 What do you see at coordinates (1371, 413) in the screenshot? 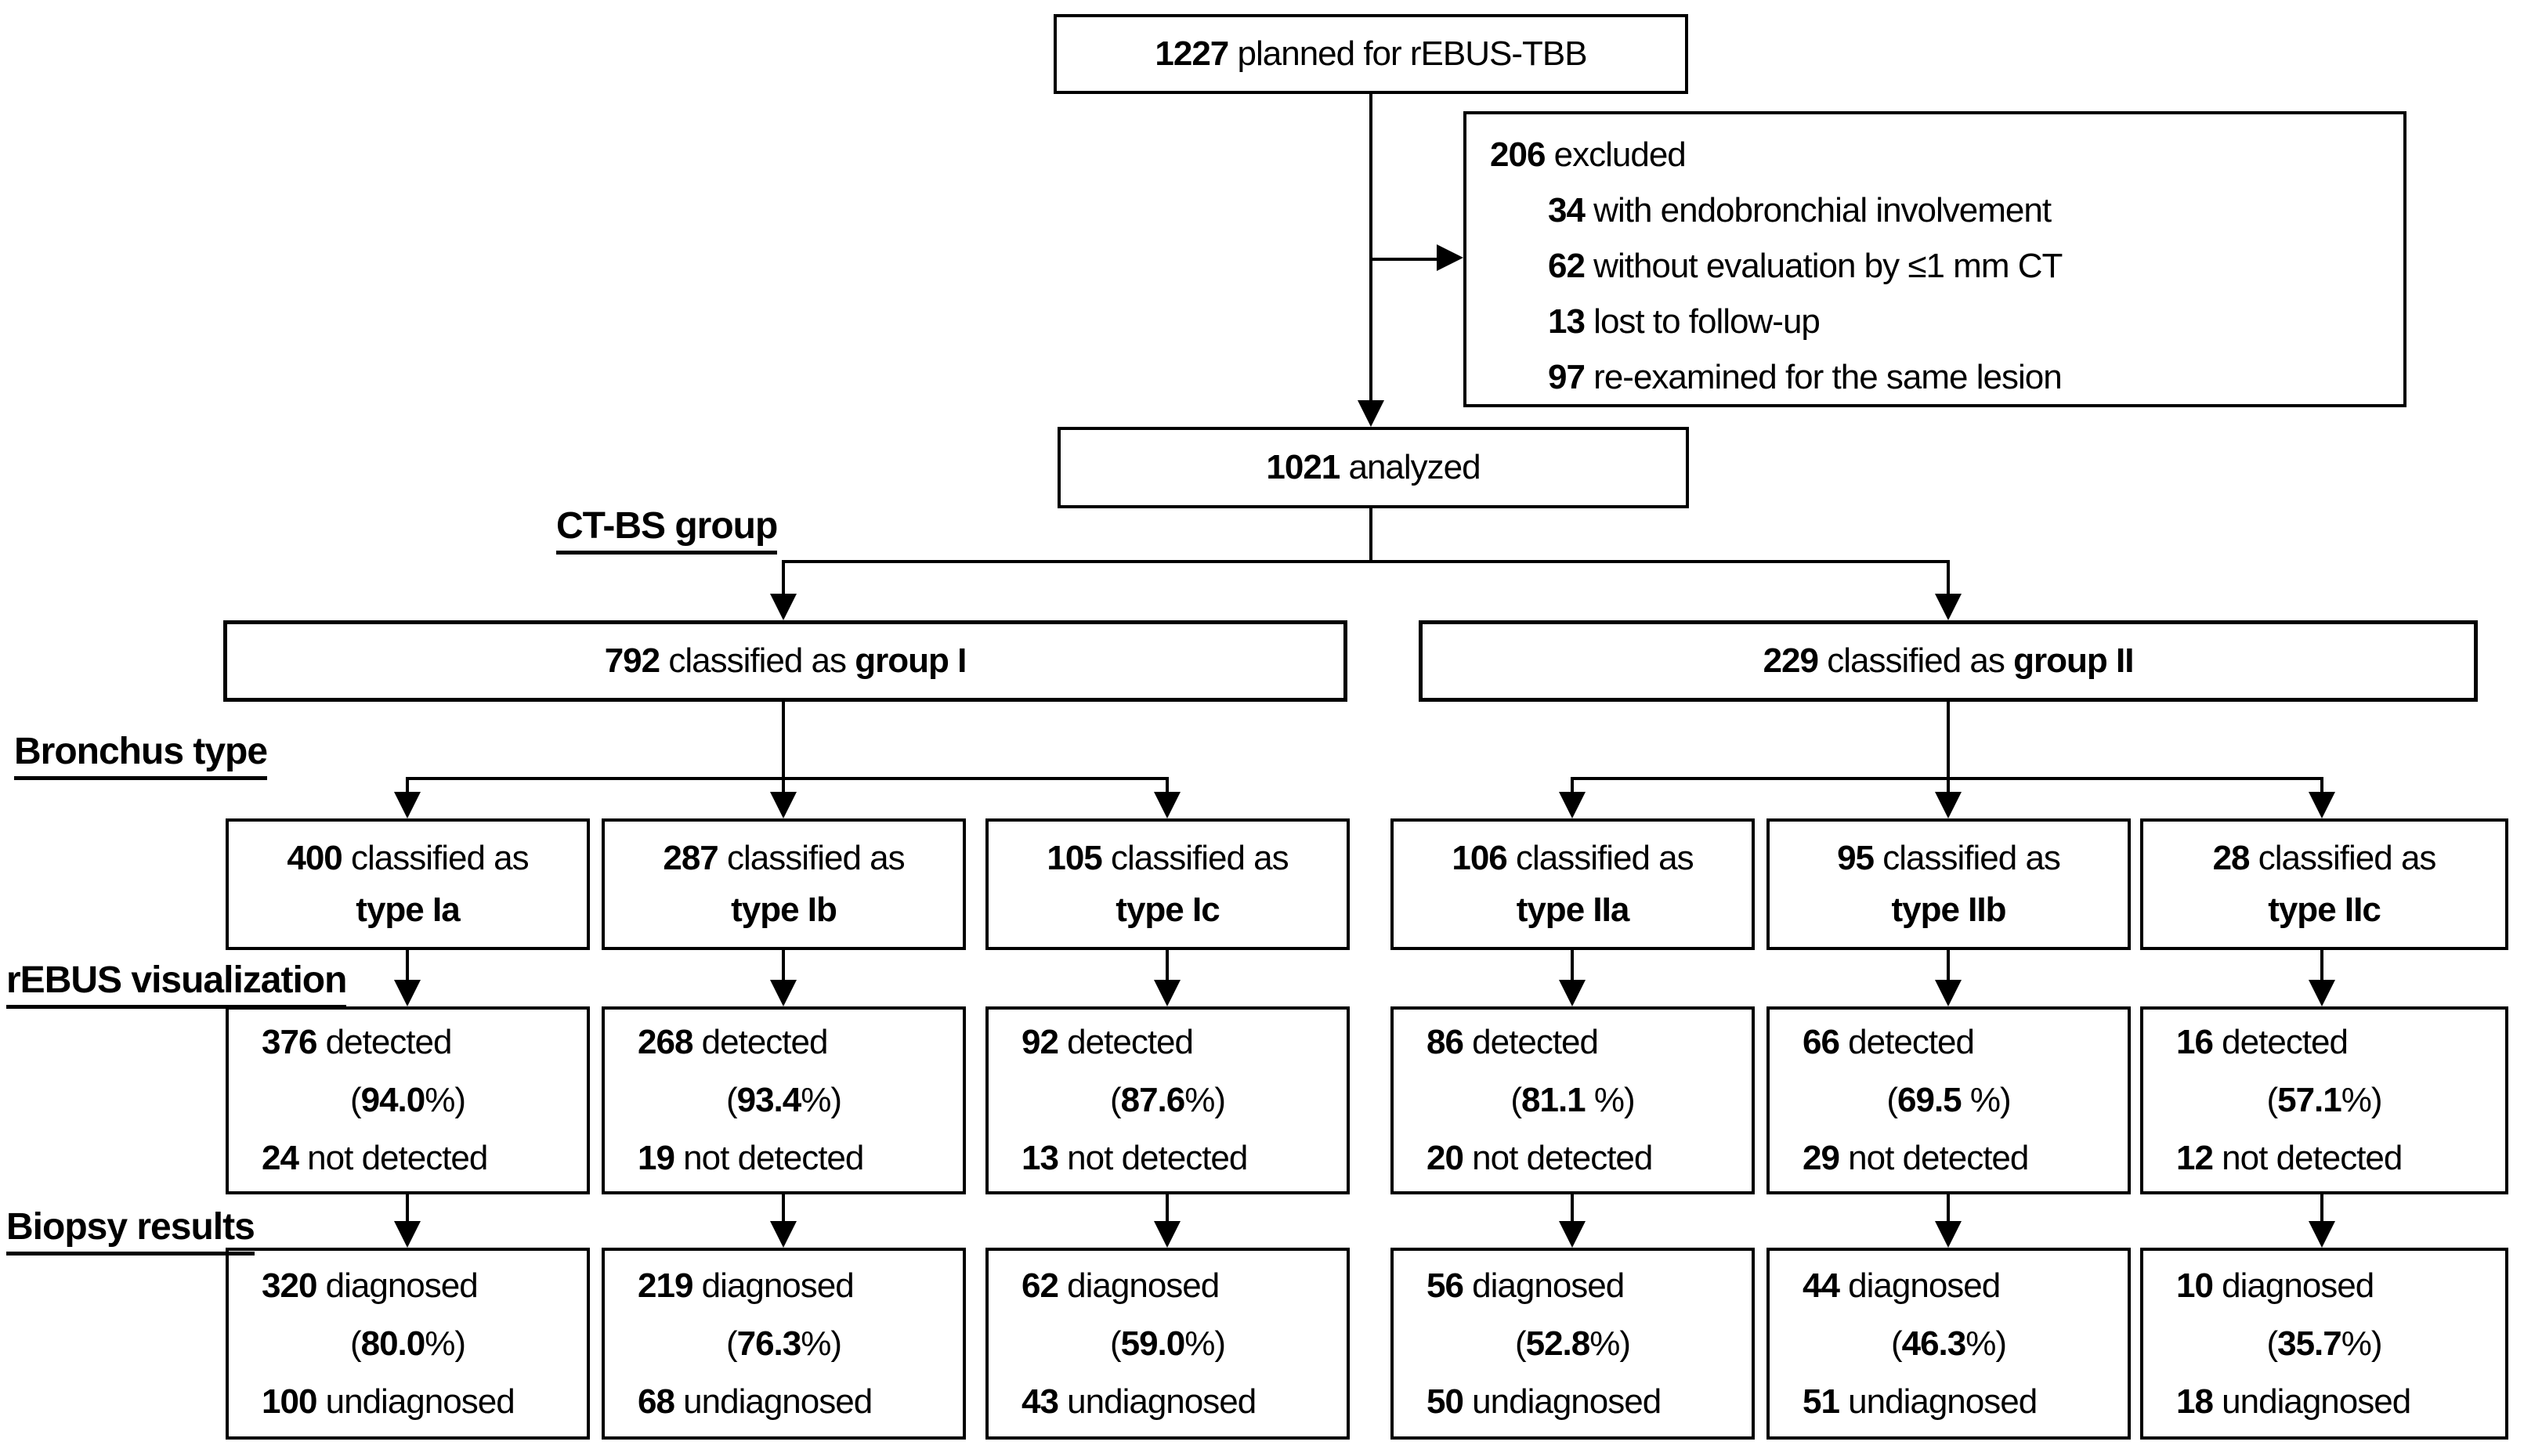
I see `arrowhead-into-analyzed` at bounding box center [1371, 413].